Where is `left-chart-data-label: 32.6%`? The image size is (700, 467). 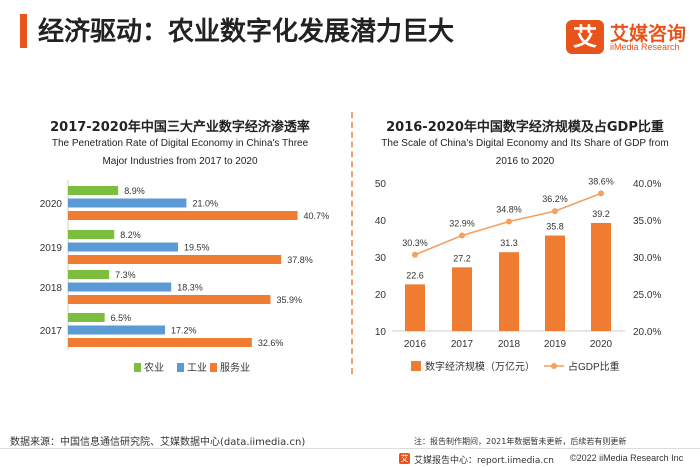 left-chart-data-label: 32.6% is located at coordinates (271, 343).